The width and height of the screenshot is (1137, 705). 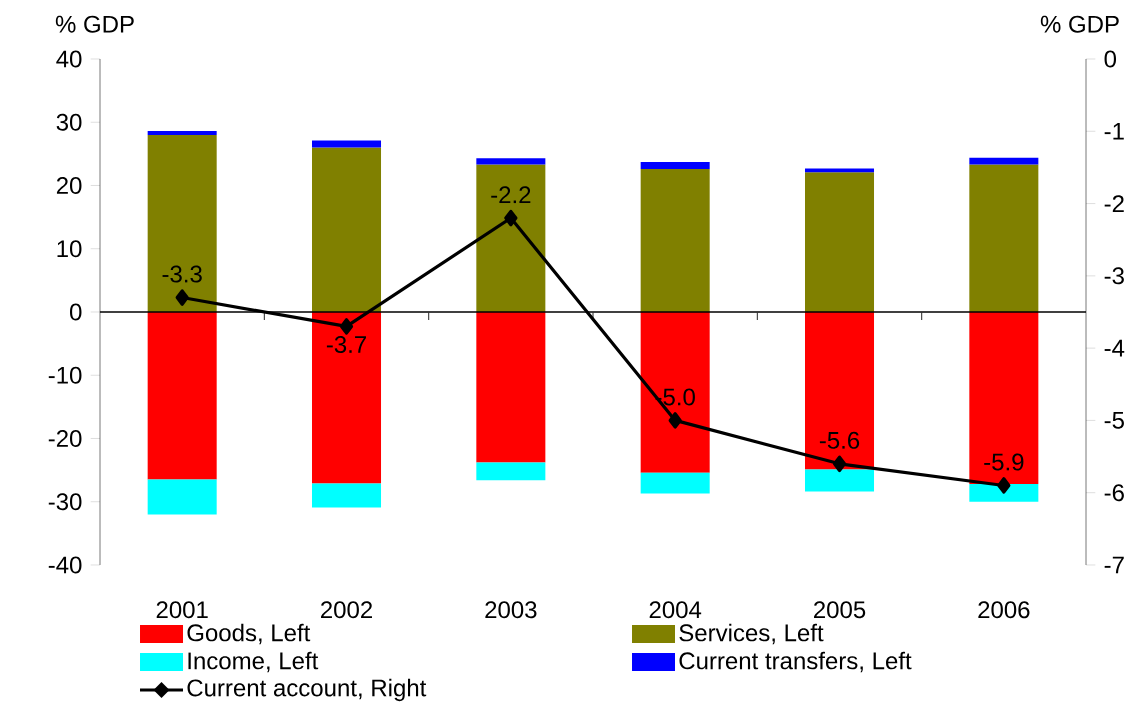 What do you see at coordinates (839, 440) in the screenshot?
I see `data-label: -5.6` at bounding box center [839, 440].